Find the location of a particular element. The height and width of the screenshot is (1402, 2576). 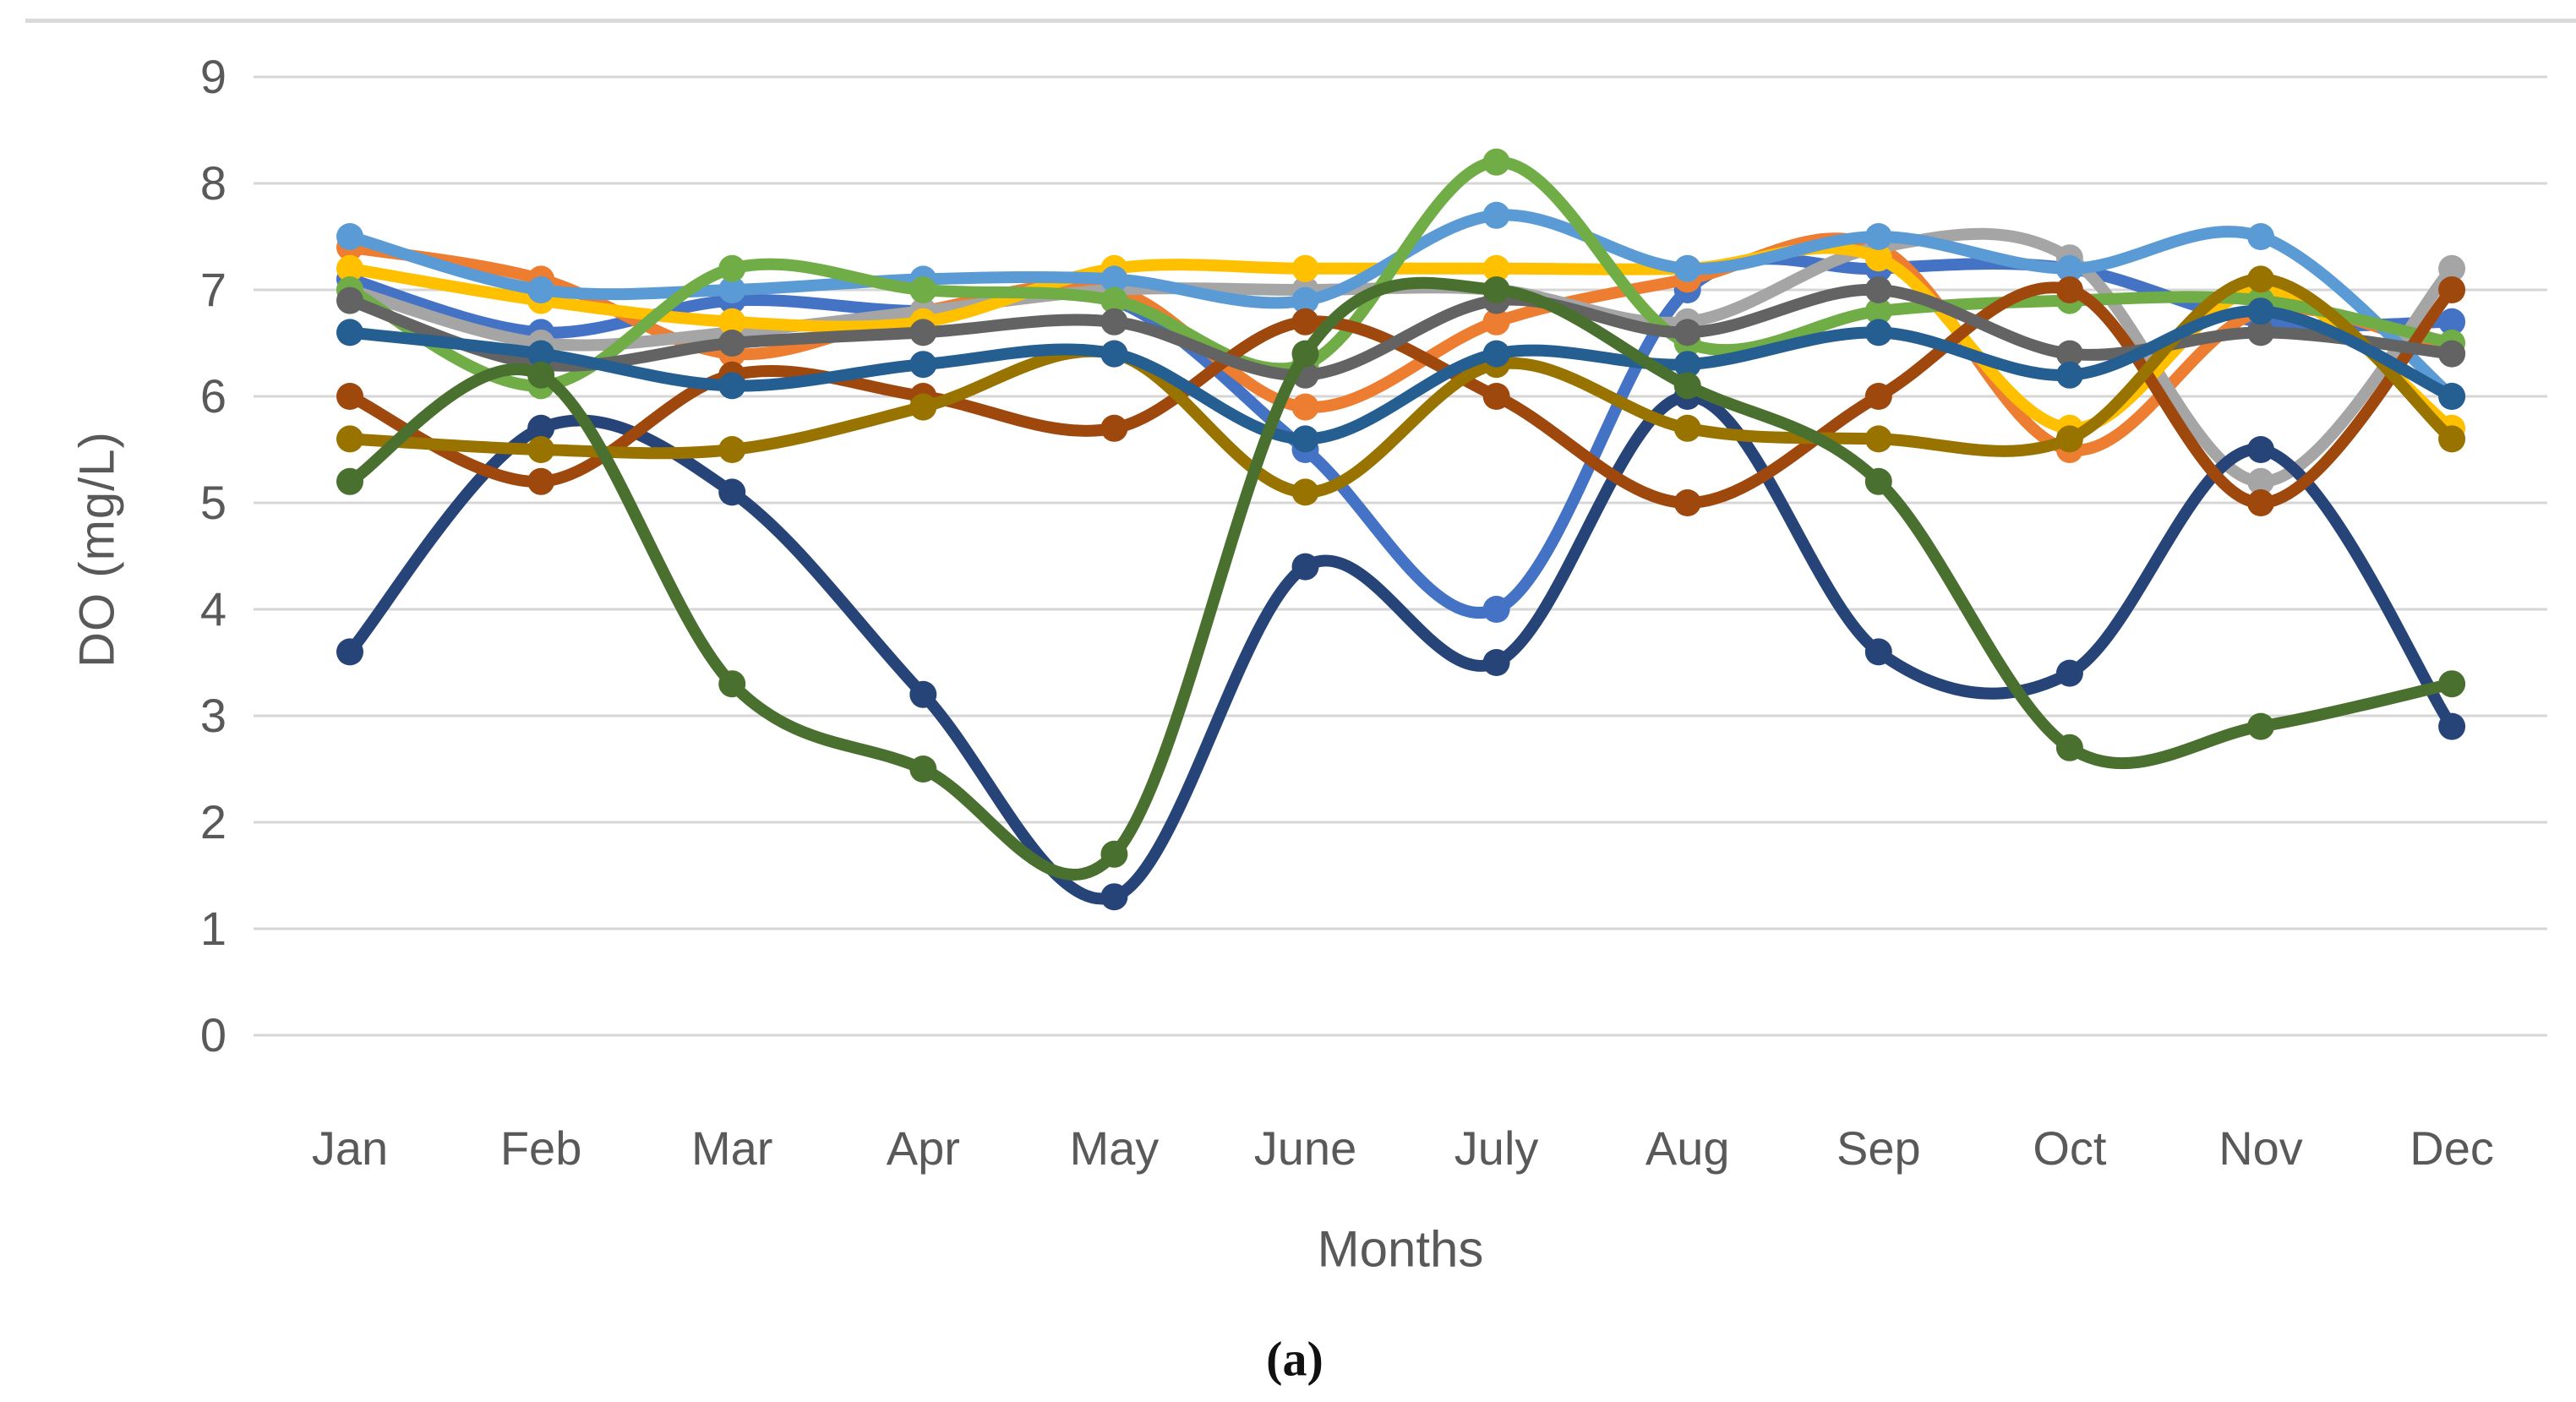

series-olive-point-nov is located at coordinates (2260, 279).